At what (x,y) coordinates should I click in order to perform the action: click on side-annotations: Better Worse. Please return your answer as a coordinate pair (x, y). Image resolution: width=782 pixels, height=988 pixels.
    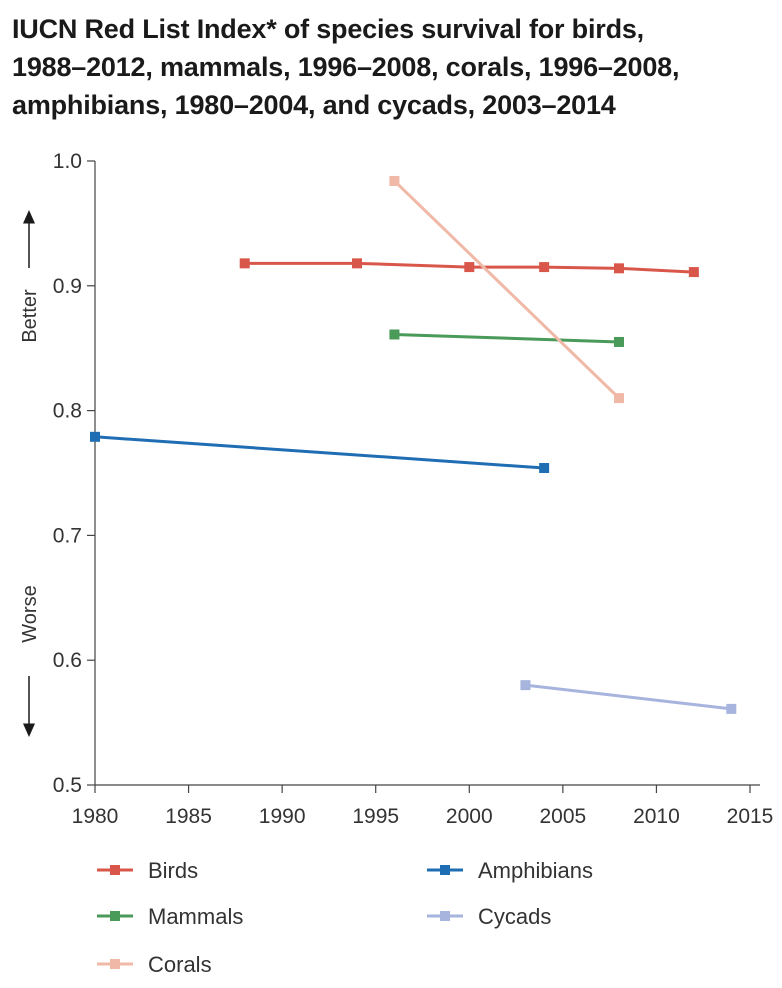
    Looking at the image, I should click on (30, 473).